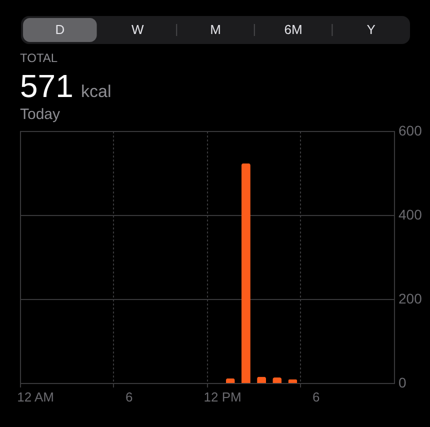 The image size is (430, 427). Describe the element at coordinates (39, 58) in the screenshot. I see `text: TOTAL` at that location.